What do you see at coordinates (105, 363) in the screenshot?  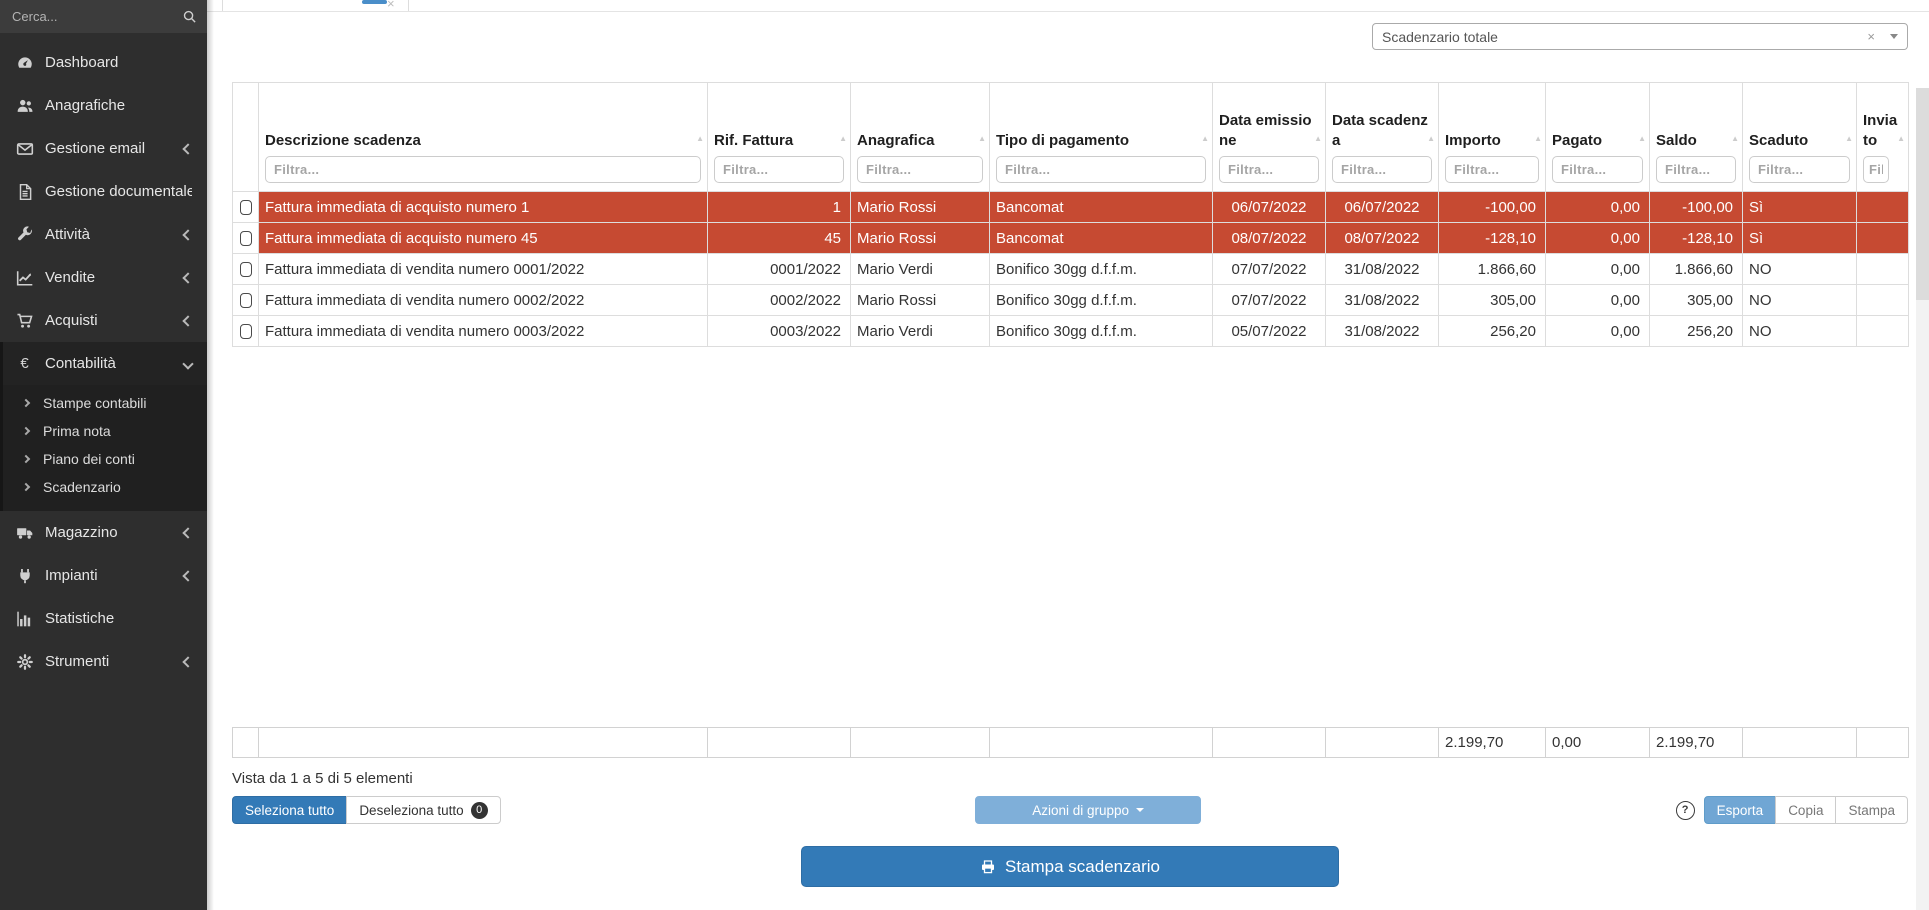 I see `sidebar-item-contabilit-: € Contabilità` at bounding box center [105, 363].